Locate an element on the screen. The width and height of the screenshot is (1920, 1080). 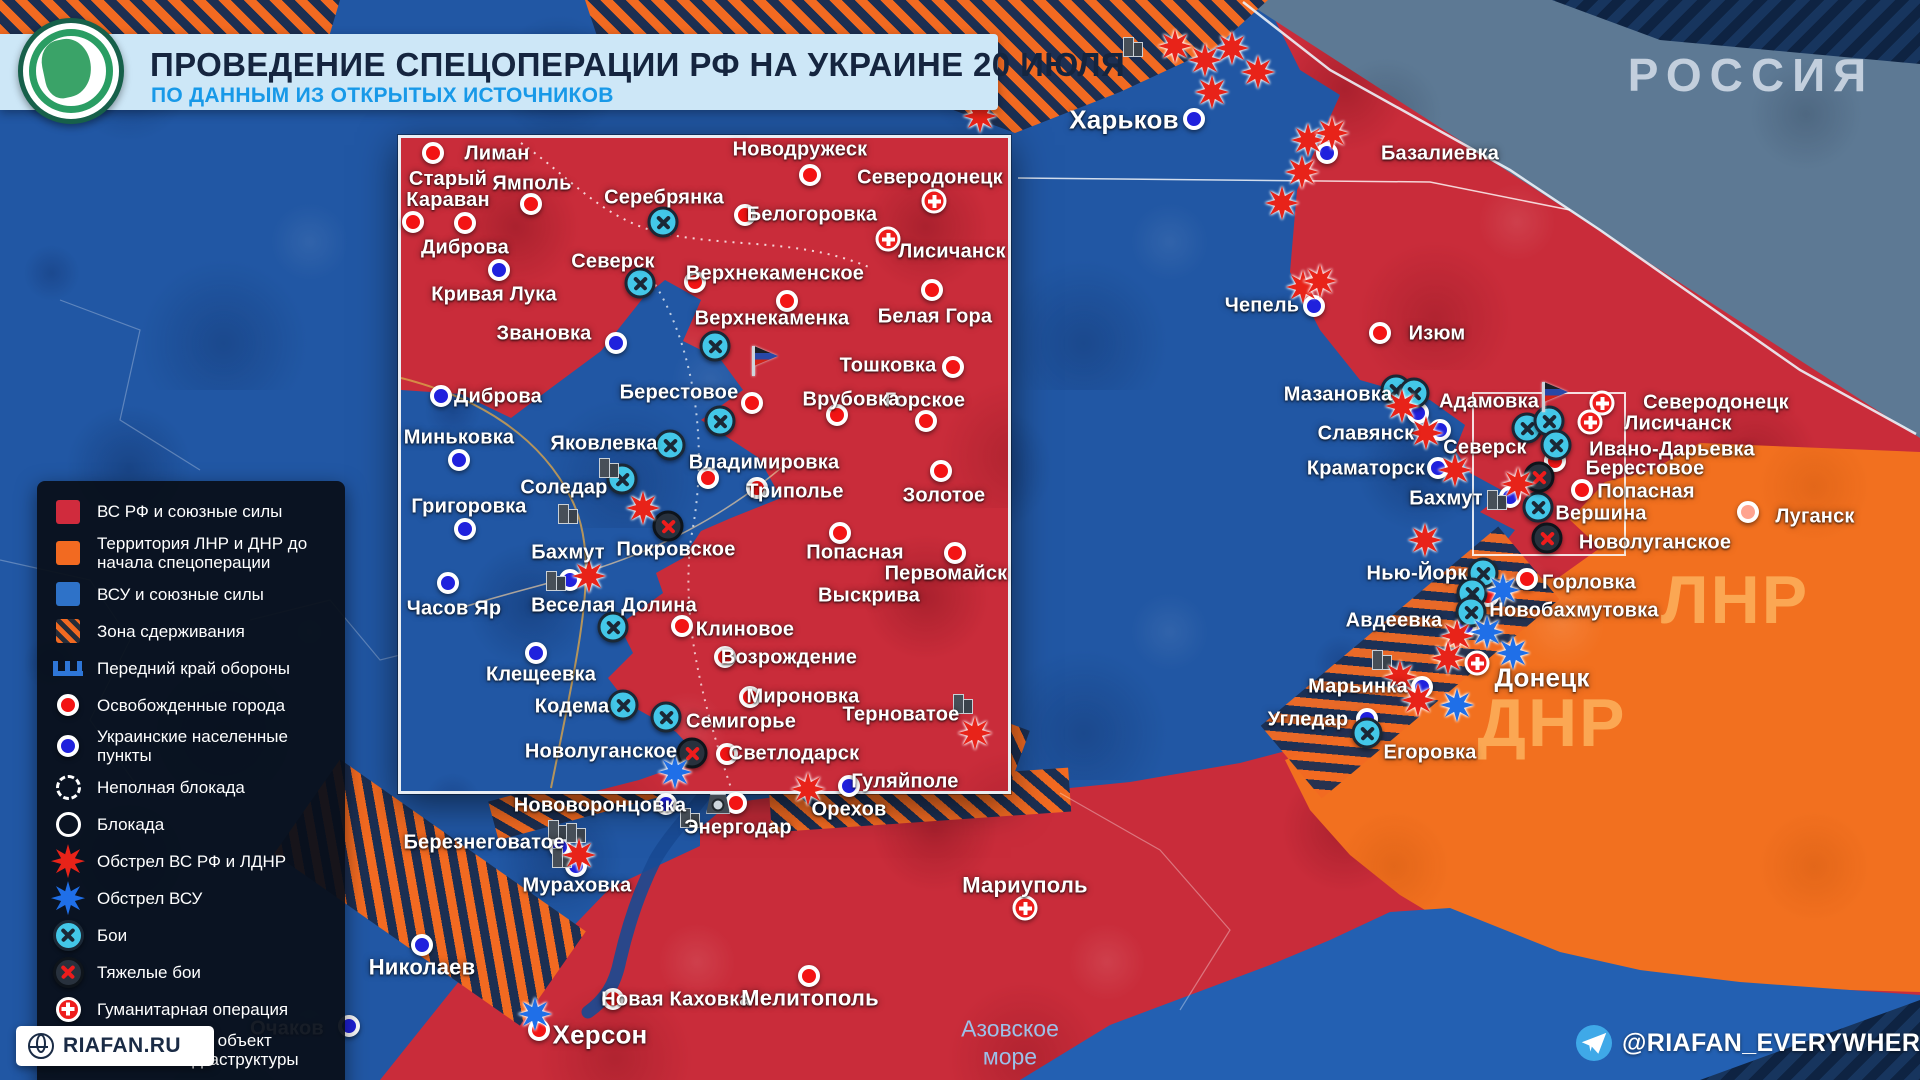
city-label: Ивано-Дарьевка is located at coordinates (1672, 449).